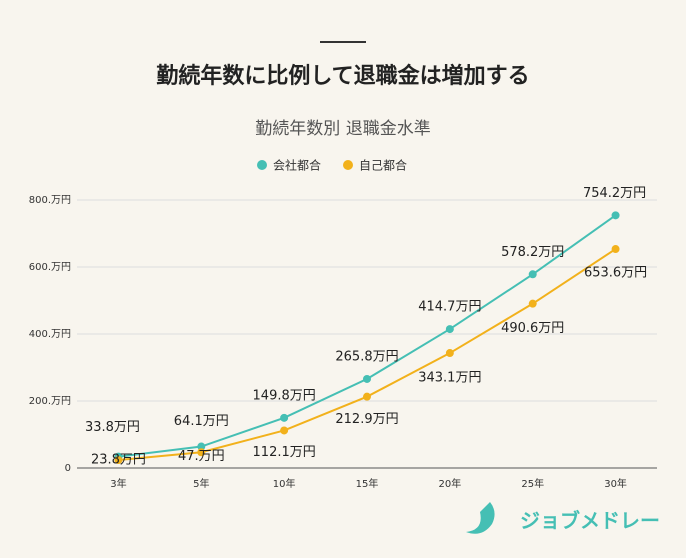  I want to click on x-tick-label: 15年, so click(367, 483).